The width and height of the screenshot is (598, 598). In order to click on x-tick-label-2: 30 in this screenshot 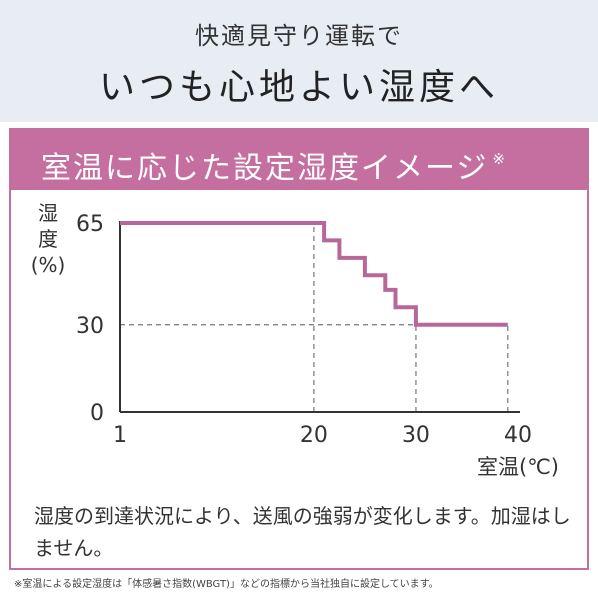, I will do `click(416, 435)`.